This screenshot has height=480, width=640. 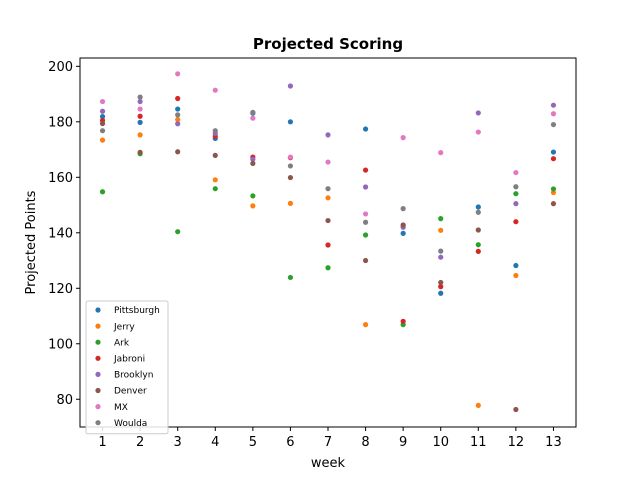 What do you see at coordinates (60, 289) in the screenshot?
I see `y-tick-label: 120` at bounding box center [60, 289].